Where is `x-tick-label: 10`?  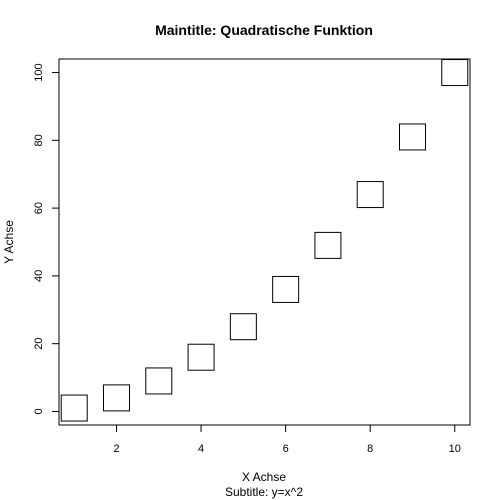
x-tick-label: 10 is located at coordinates (455, 449).